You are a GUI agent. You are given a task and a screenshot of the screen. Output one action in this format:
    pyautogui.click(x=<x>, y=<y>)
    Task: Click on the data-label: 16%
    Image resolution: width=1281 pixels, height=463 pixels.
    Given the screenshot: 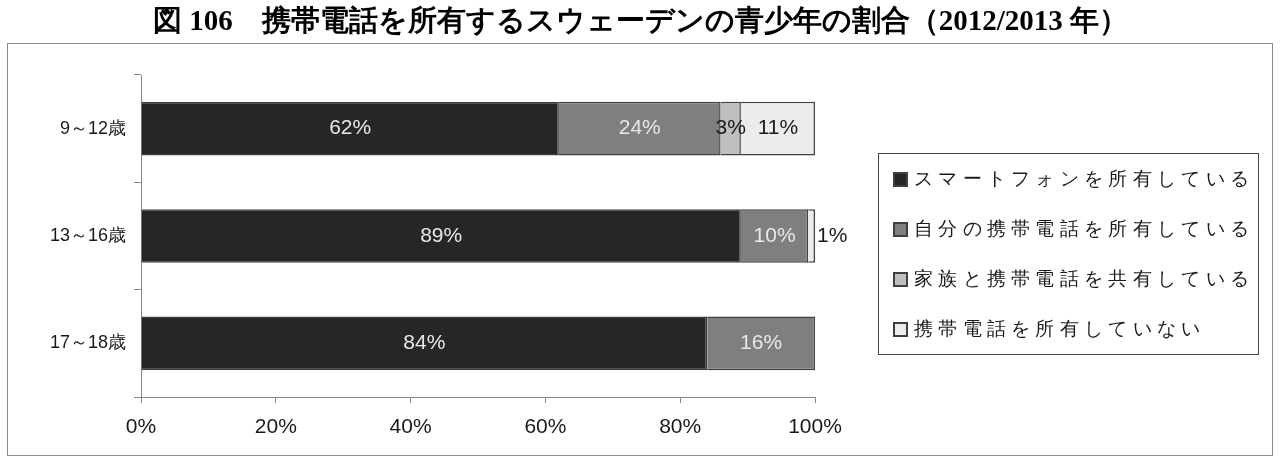 What is the action you would take?
    pyautogui.click(x=761, y=342)
    